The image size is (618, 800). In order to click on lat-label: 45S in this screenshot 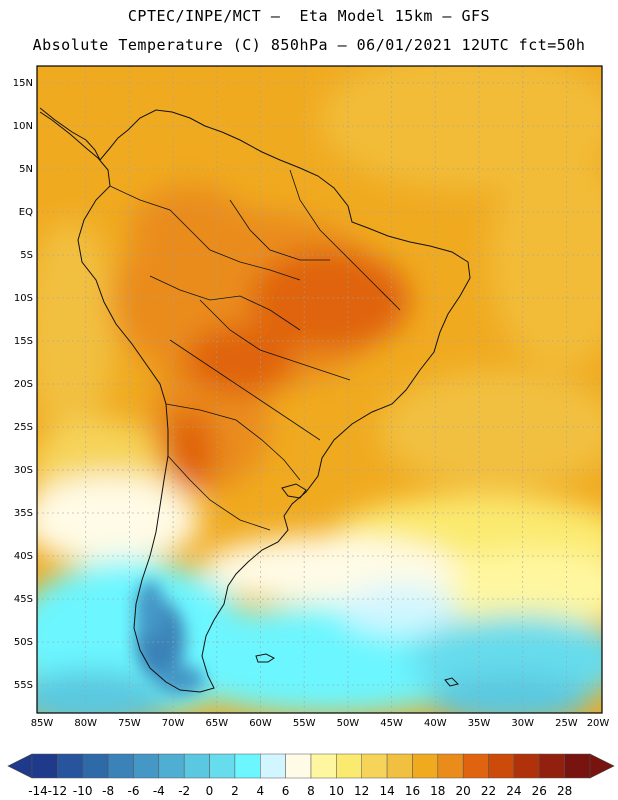, I will do `click(23, 599)`.